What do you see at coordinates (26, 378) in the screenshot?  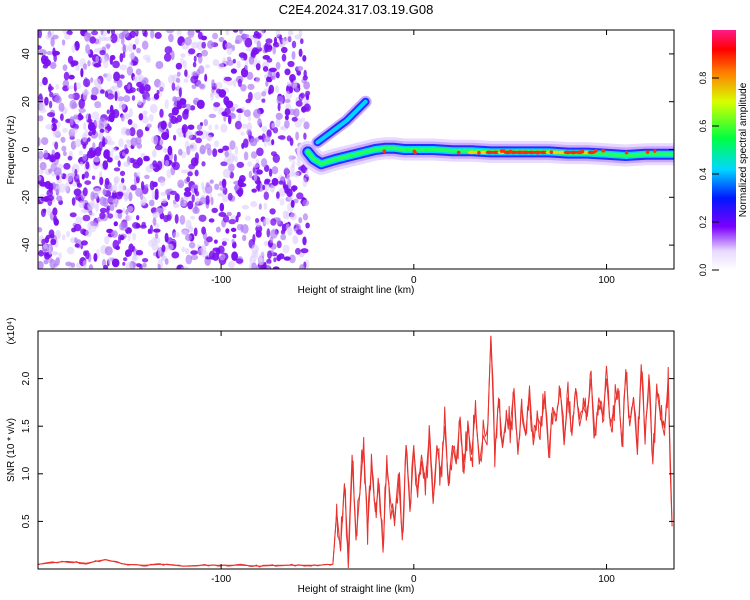 I see `y-tick-label: 2.0` at bounding box center [26, 378].